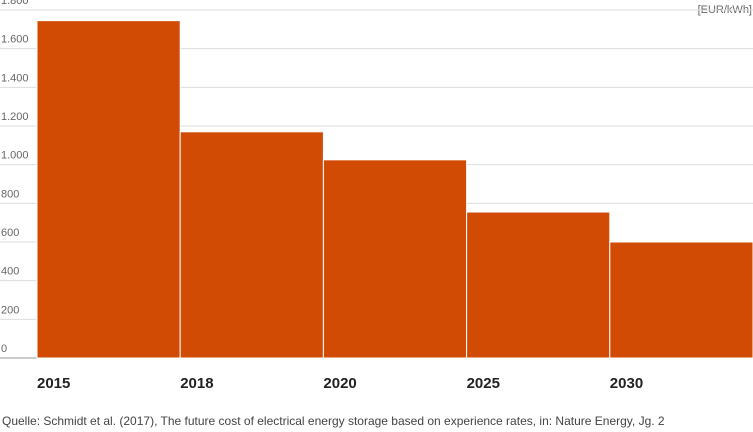 The image size is (753, 432). Describe the element at coordinates (15, 3) in the screenshot. I see `y-tick-label: 1.800` at that location.